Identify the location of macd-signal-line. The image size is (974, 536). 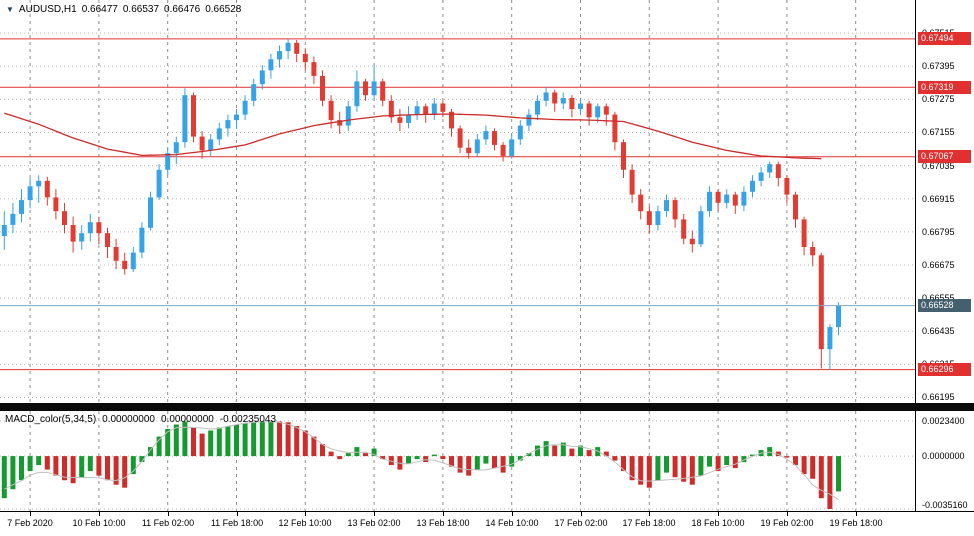
(421, 461).